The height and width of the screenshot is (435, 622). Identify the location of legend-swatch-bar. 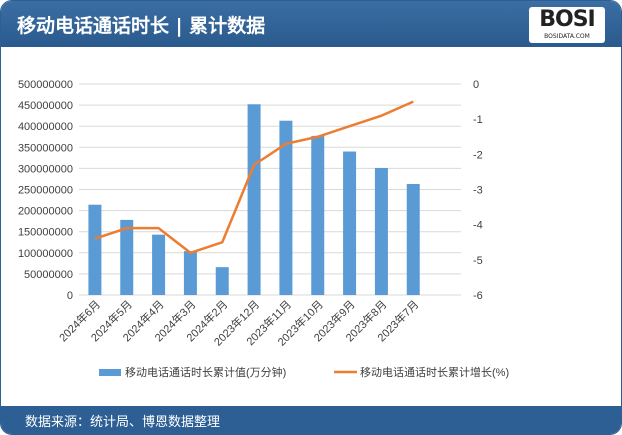
(110, 372).